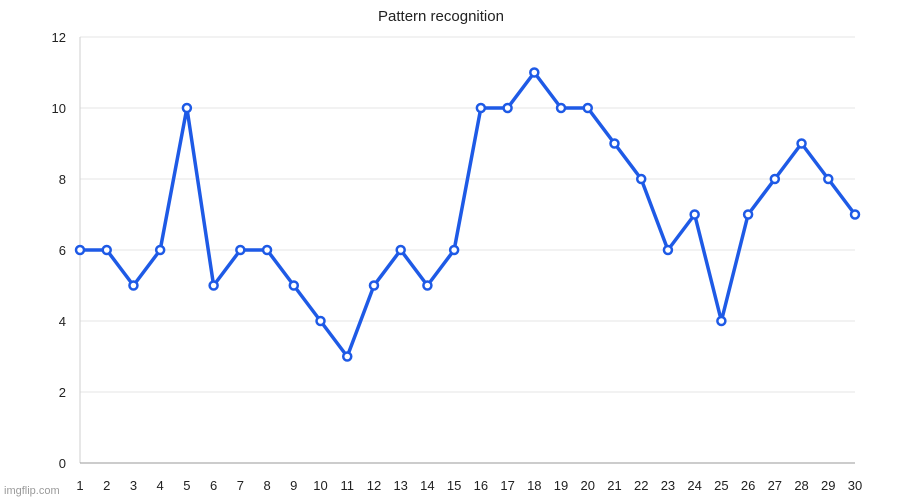 The image size is (902, 499). I want to click on x-tick-label: 6, so click(213, 485).